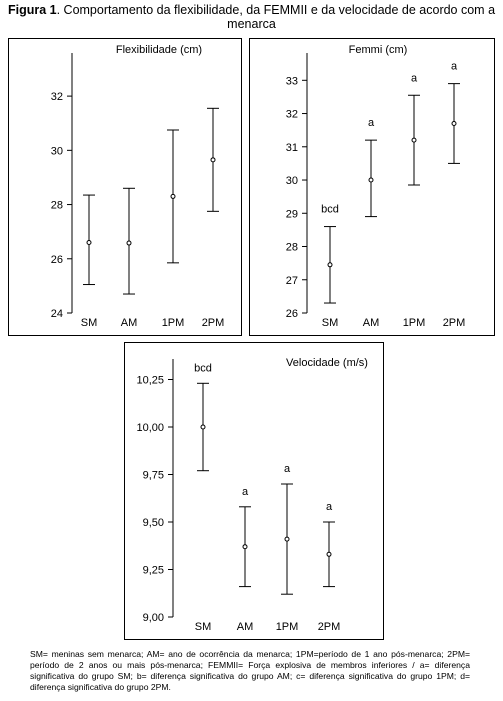 The width and height of the screenshot is (503, 701). What do you see at coordinates (292, 148) in the screenshot?
I see `y-tick-label: 31` at bounding box center [292, 148].